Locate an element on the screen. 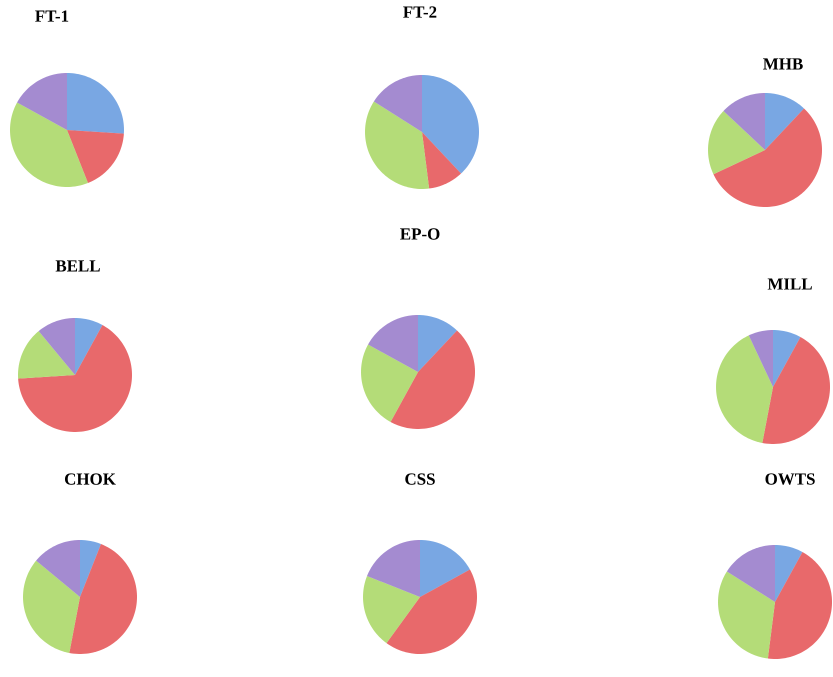 This screenshot has height=677, width=833. chart-title: MILL is located at coordinates (790, 284).